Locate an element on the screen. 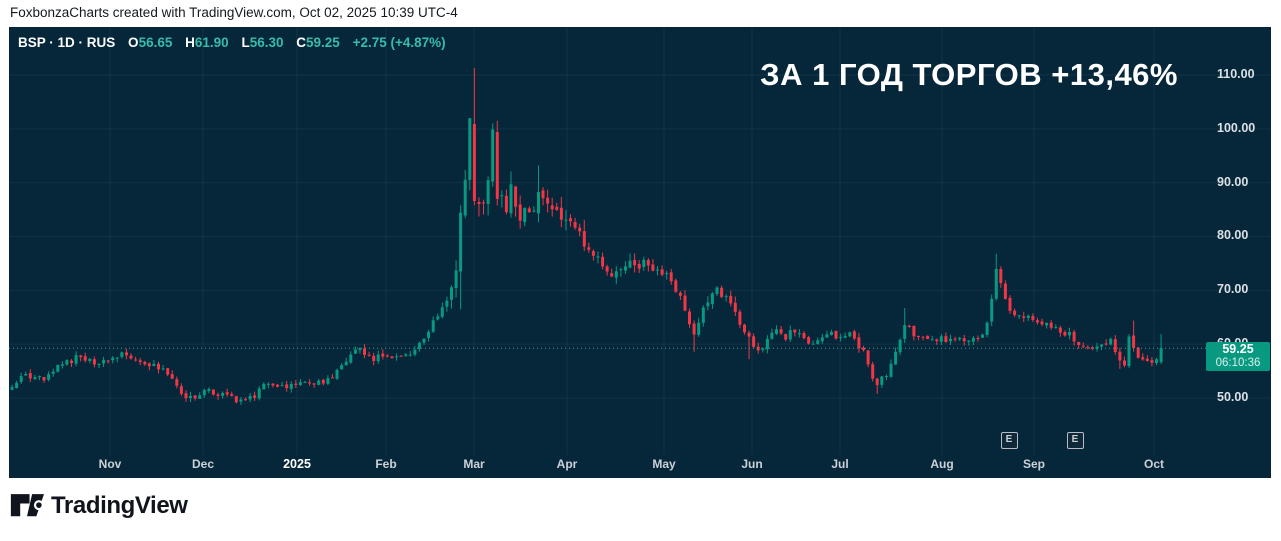  ohlc-low: L56.30 is located at coordinates (262, 42).